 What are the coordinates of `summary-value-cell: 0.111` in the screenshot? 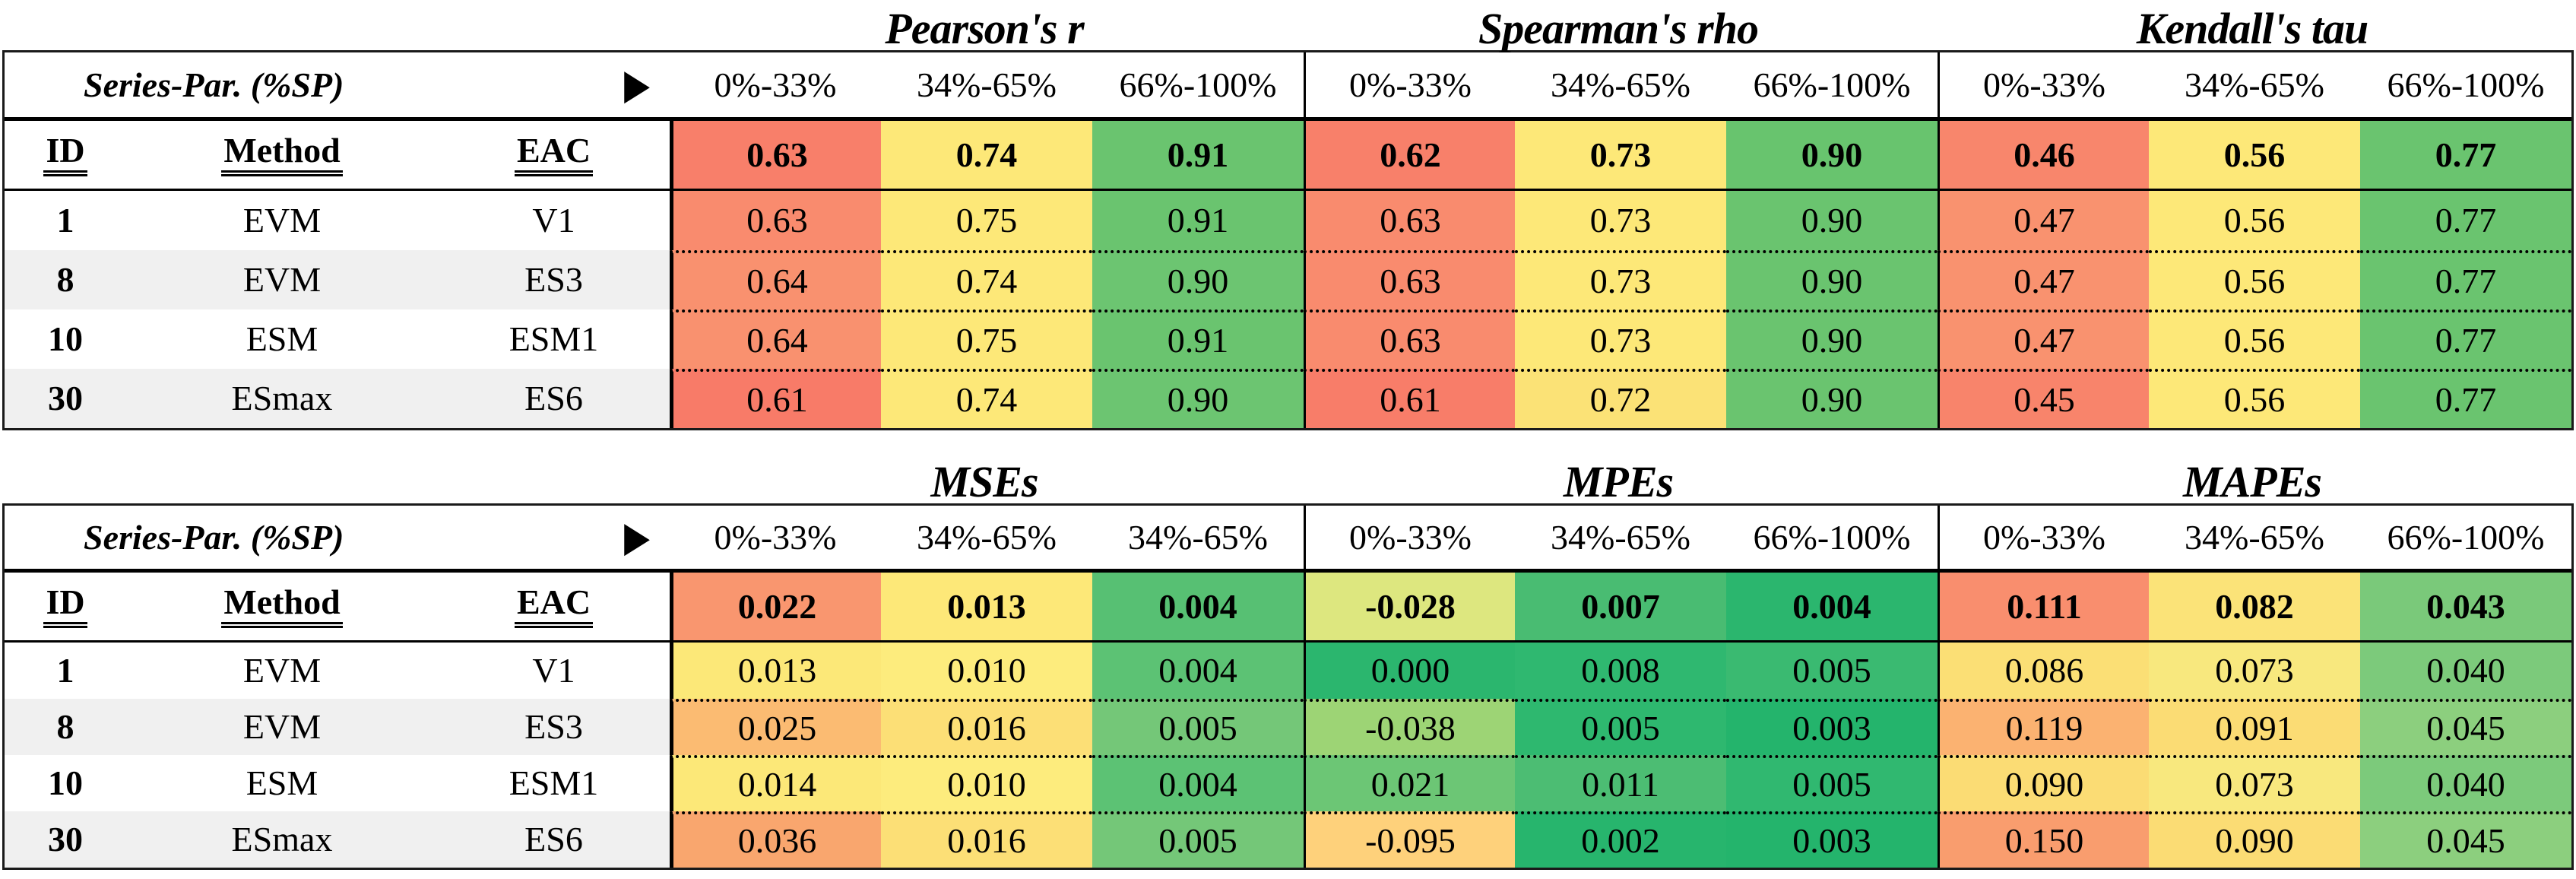 It's located at (2043, 608).